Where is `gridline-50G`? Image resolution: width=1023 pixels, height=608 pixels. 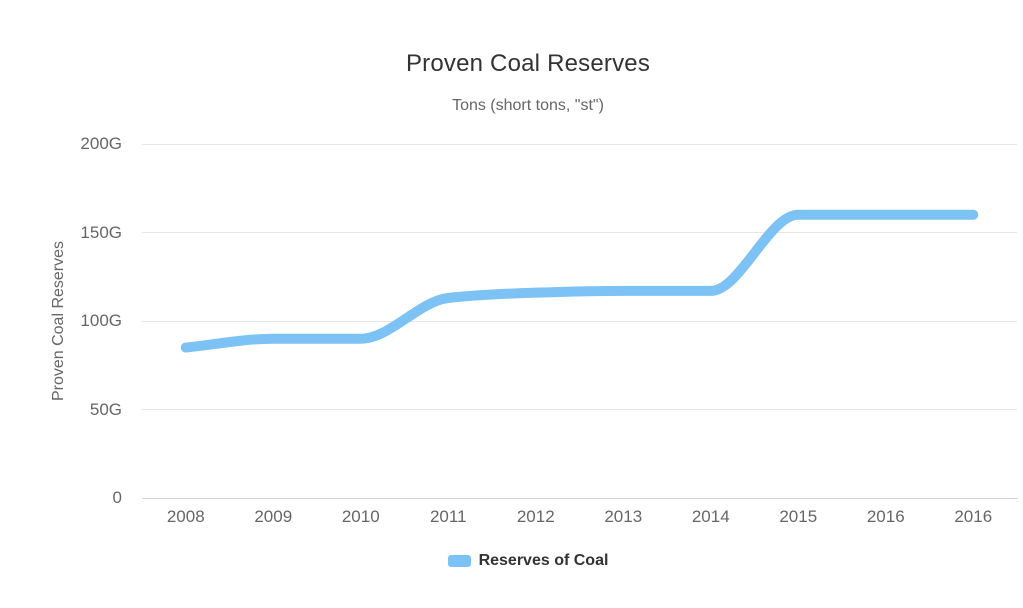
gridline-50G is located at coordinates (579, 409).